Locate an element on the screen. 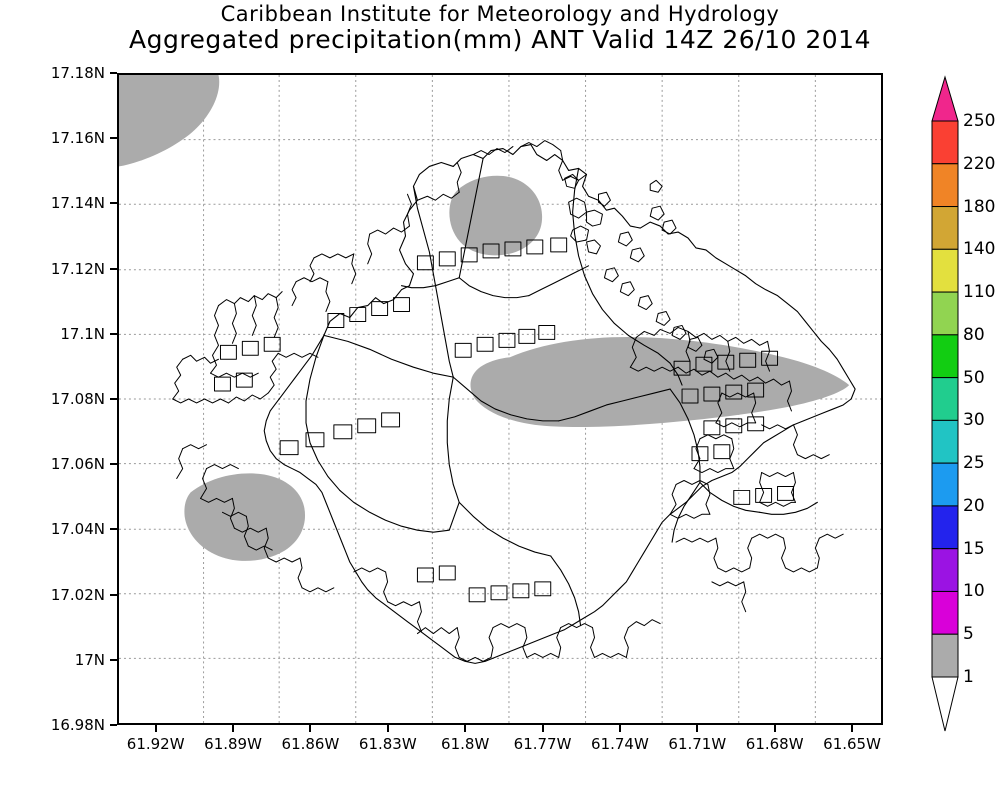 The image size is (1000, 800). x-axis-tick-label: 61.77W is located at coordinates (542, 744).